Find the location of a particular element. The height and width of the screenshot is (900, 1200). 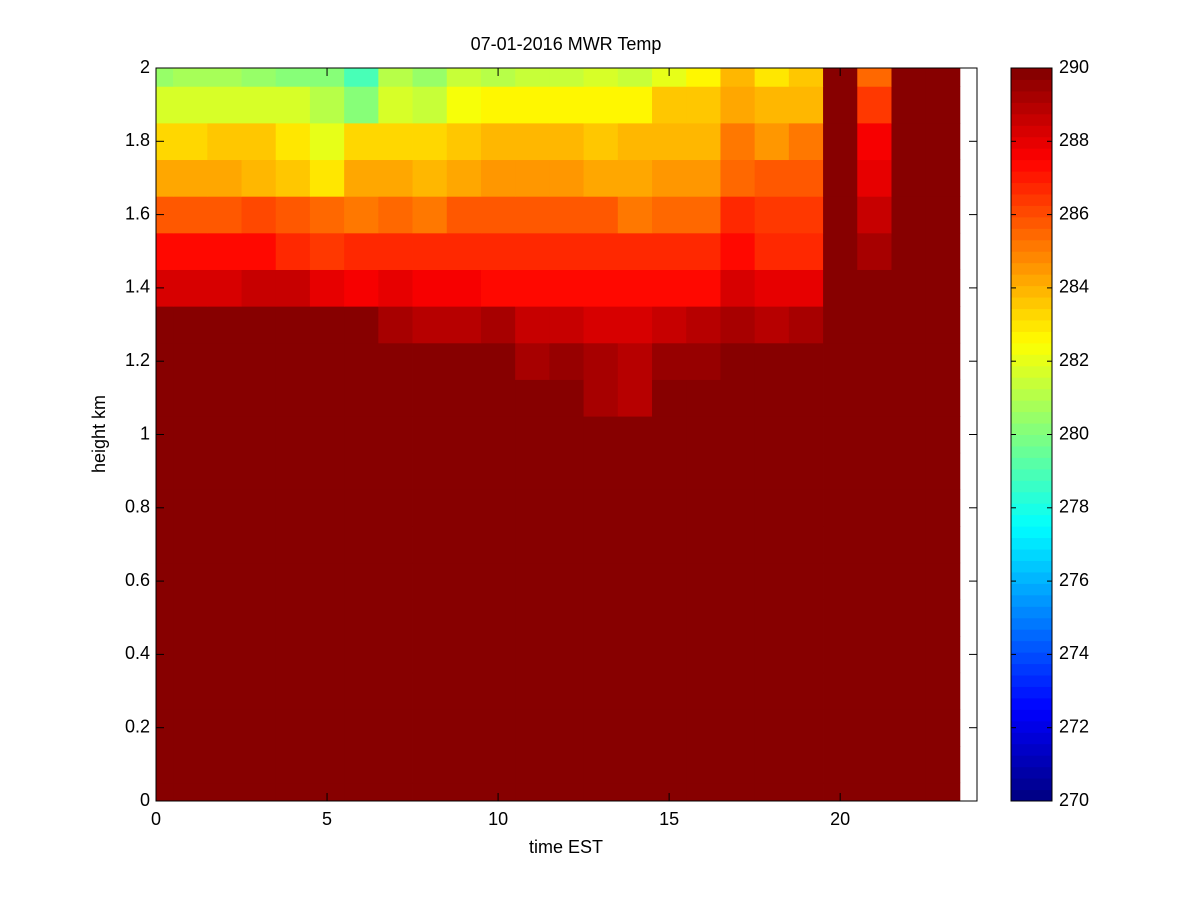

y-axis-label: height km is located at coordinates (99, 434).